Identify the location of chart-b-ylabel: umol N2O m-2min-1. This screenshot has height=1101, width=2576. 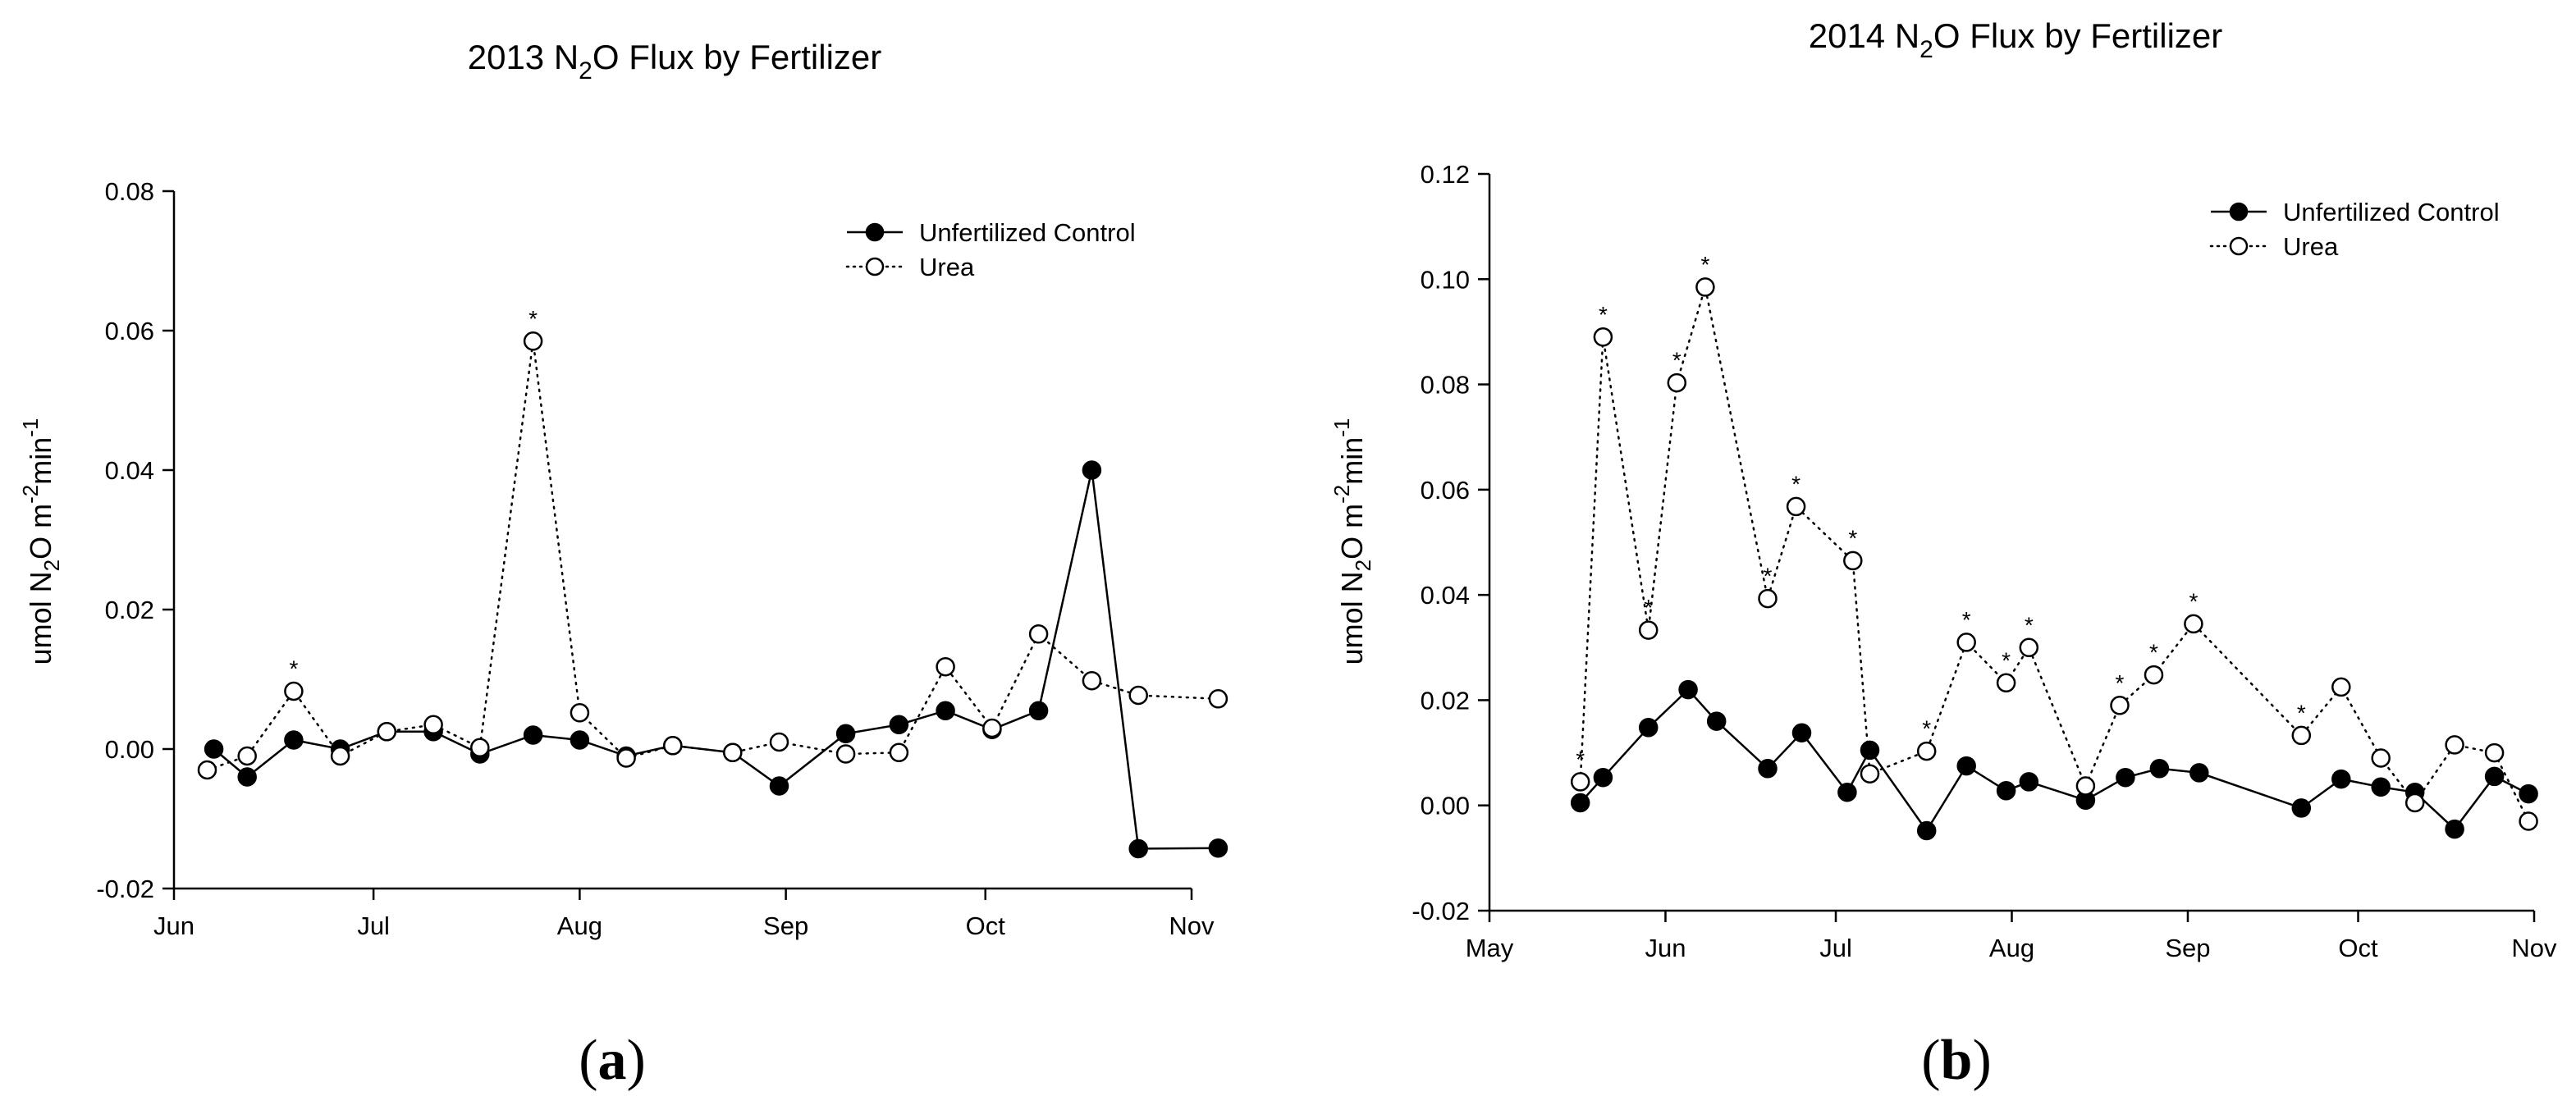
(1352, 541).